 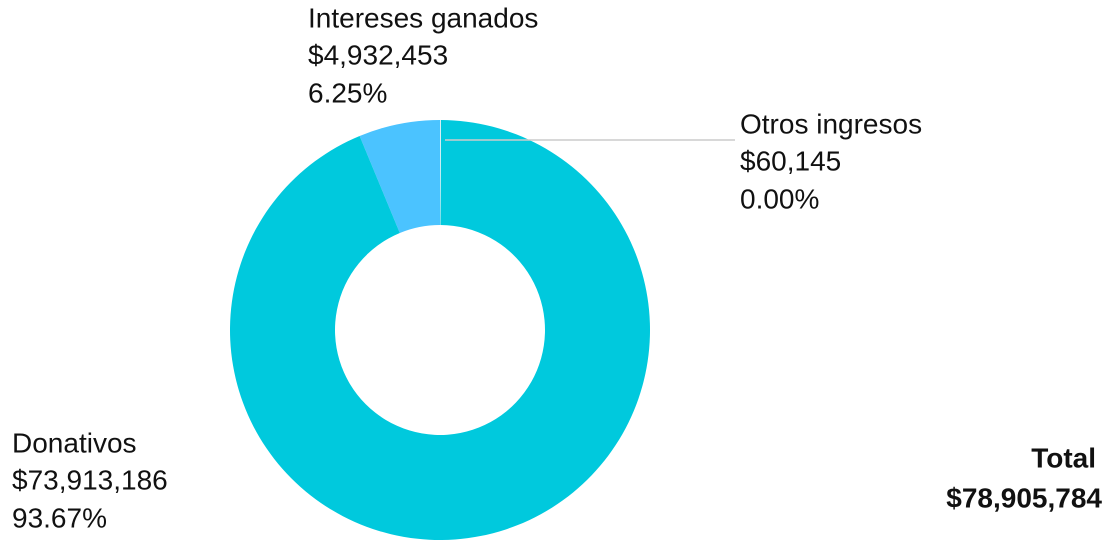 I want to click on slice-label: Intereses ganados, so click(x=423, y=17).